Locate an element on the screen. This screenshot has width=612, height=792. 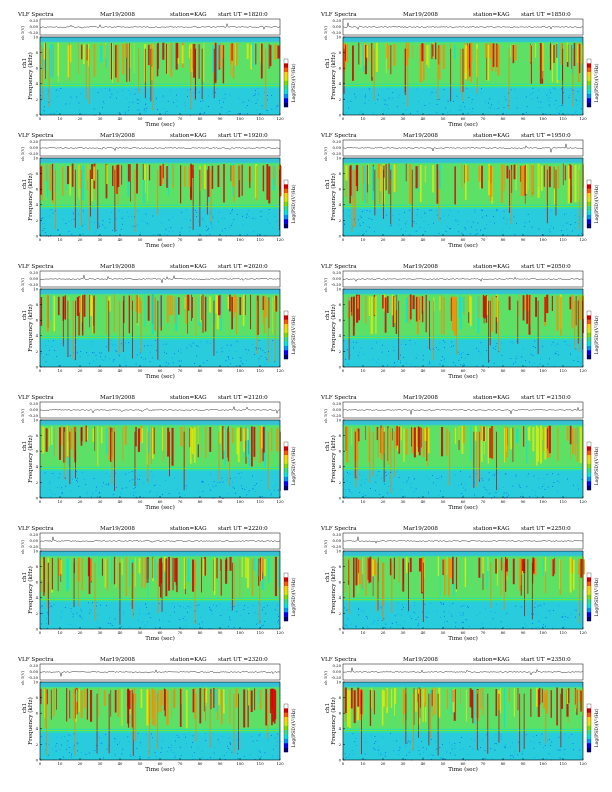
panel-start-time: start UT =2050:0 is located at coordinates (546, 267).